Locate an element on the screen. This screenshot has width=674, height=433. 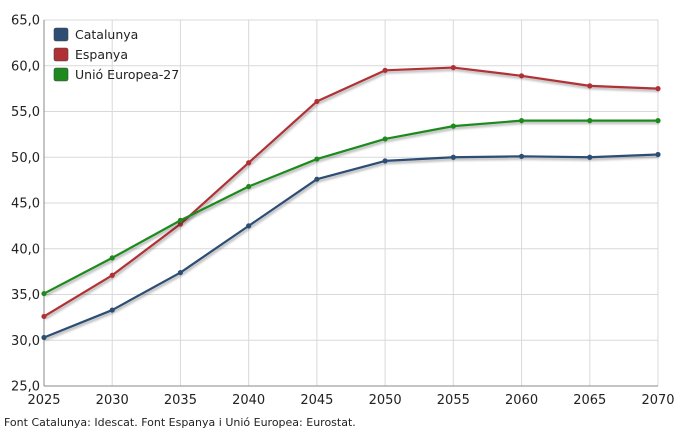
x-tick-label: 2045 is located at coordinates (316, 400).